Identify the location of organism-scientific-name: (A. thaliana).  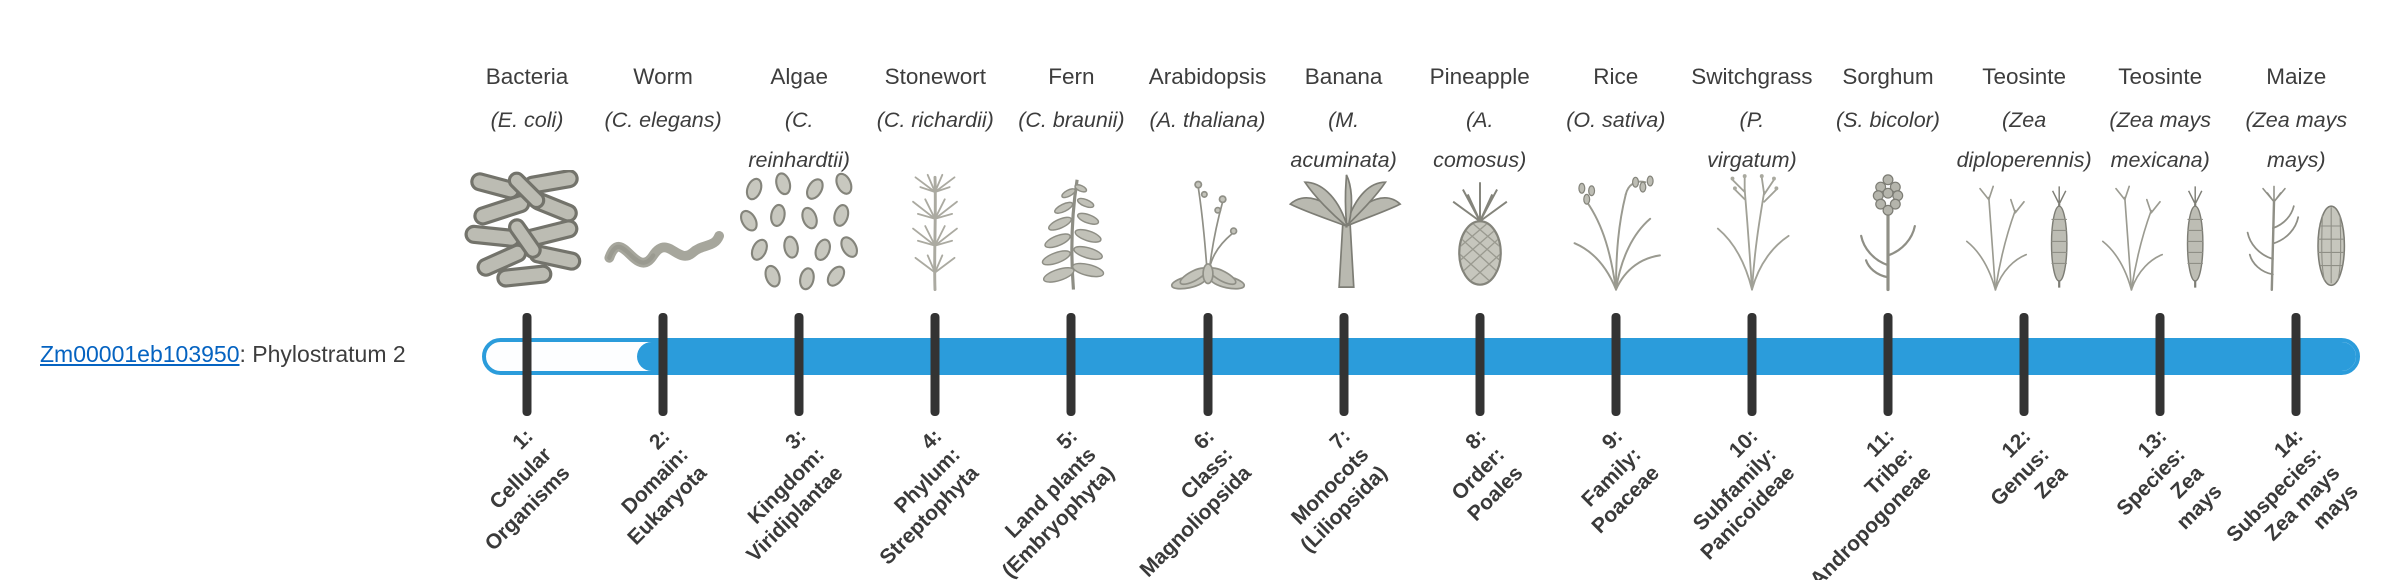
(1208, 120).